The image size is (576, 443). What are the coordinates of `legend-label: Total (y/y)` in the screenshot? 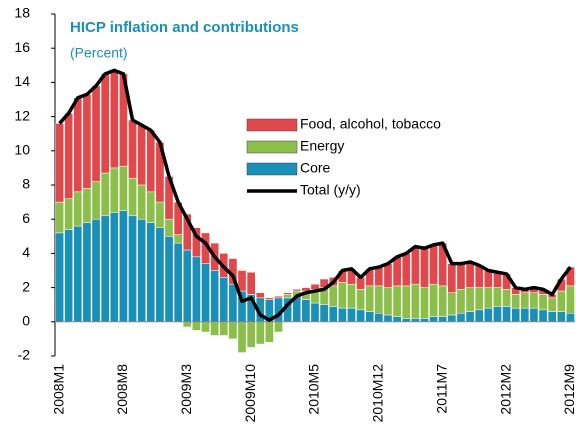 It's located at (330, 190).